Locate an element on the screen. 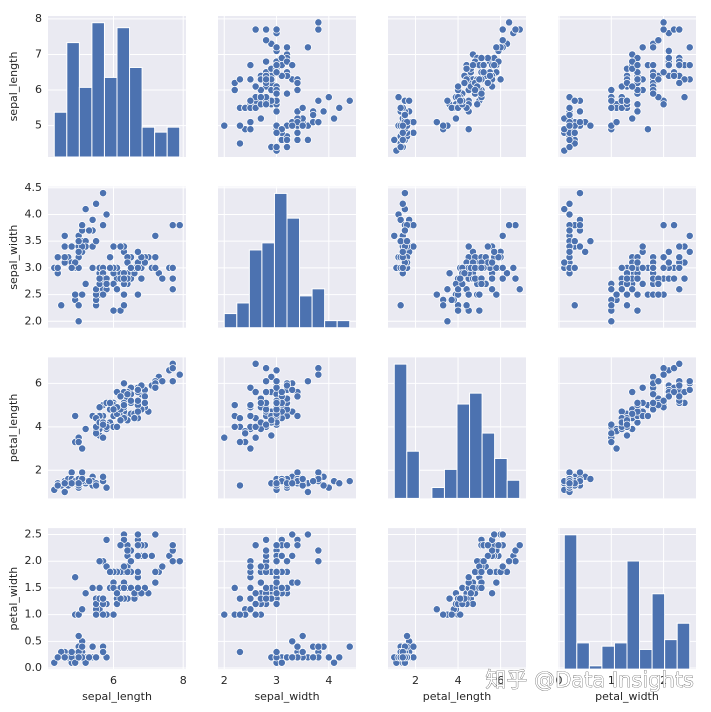 This screenshot has height=712, width=711. y-tick-label: 2 is located at coordinates (38, 469).